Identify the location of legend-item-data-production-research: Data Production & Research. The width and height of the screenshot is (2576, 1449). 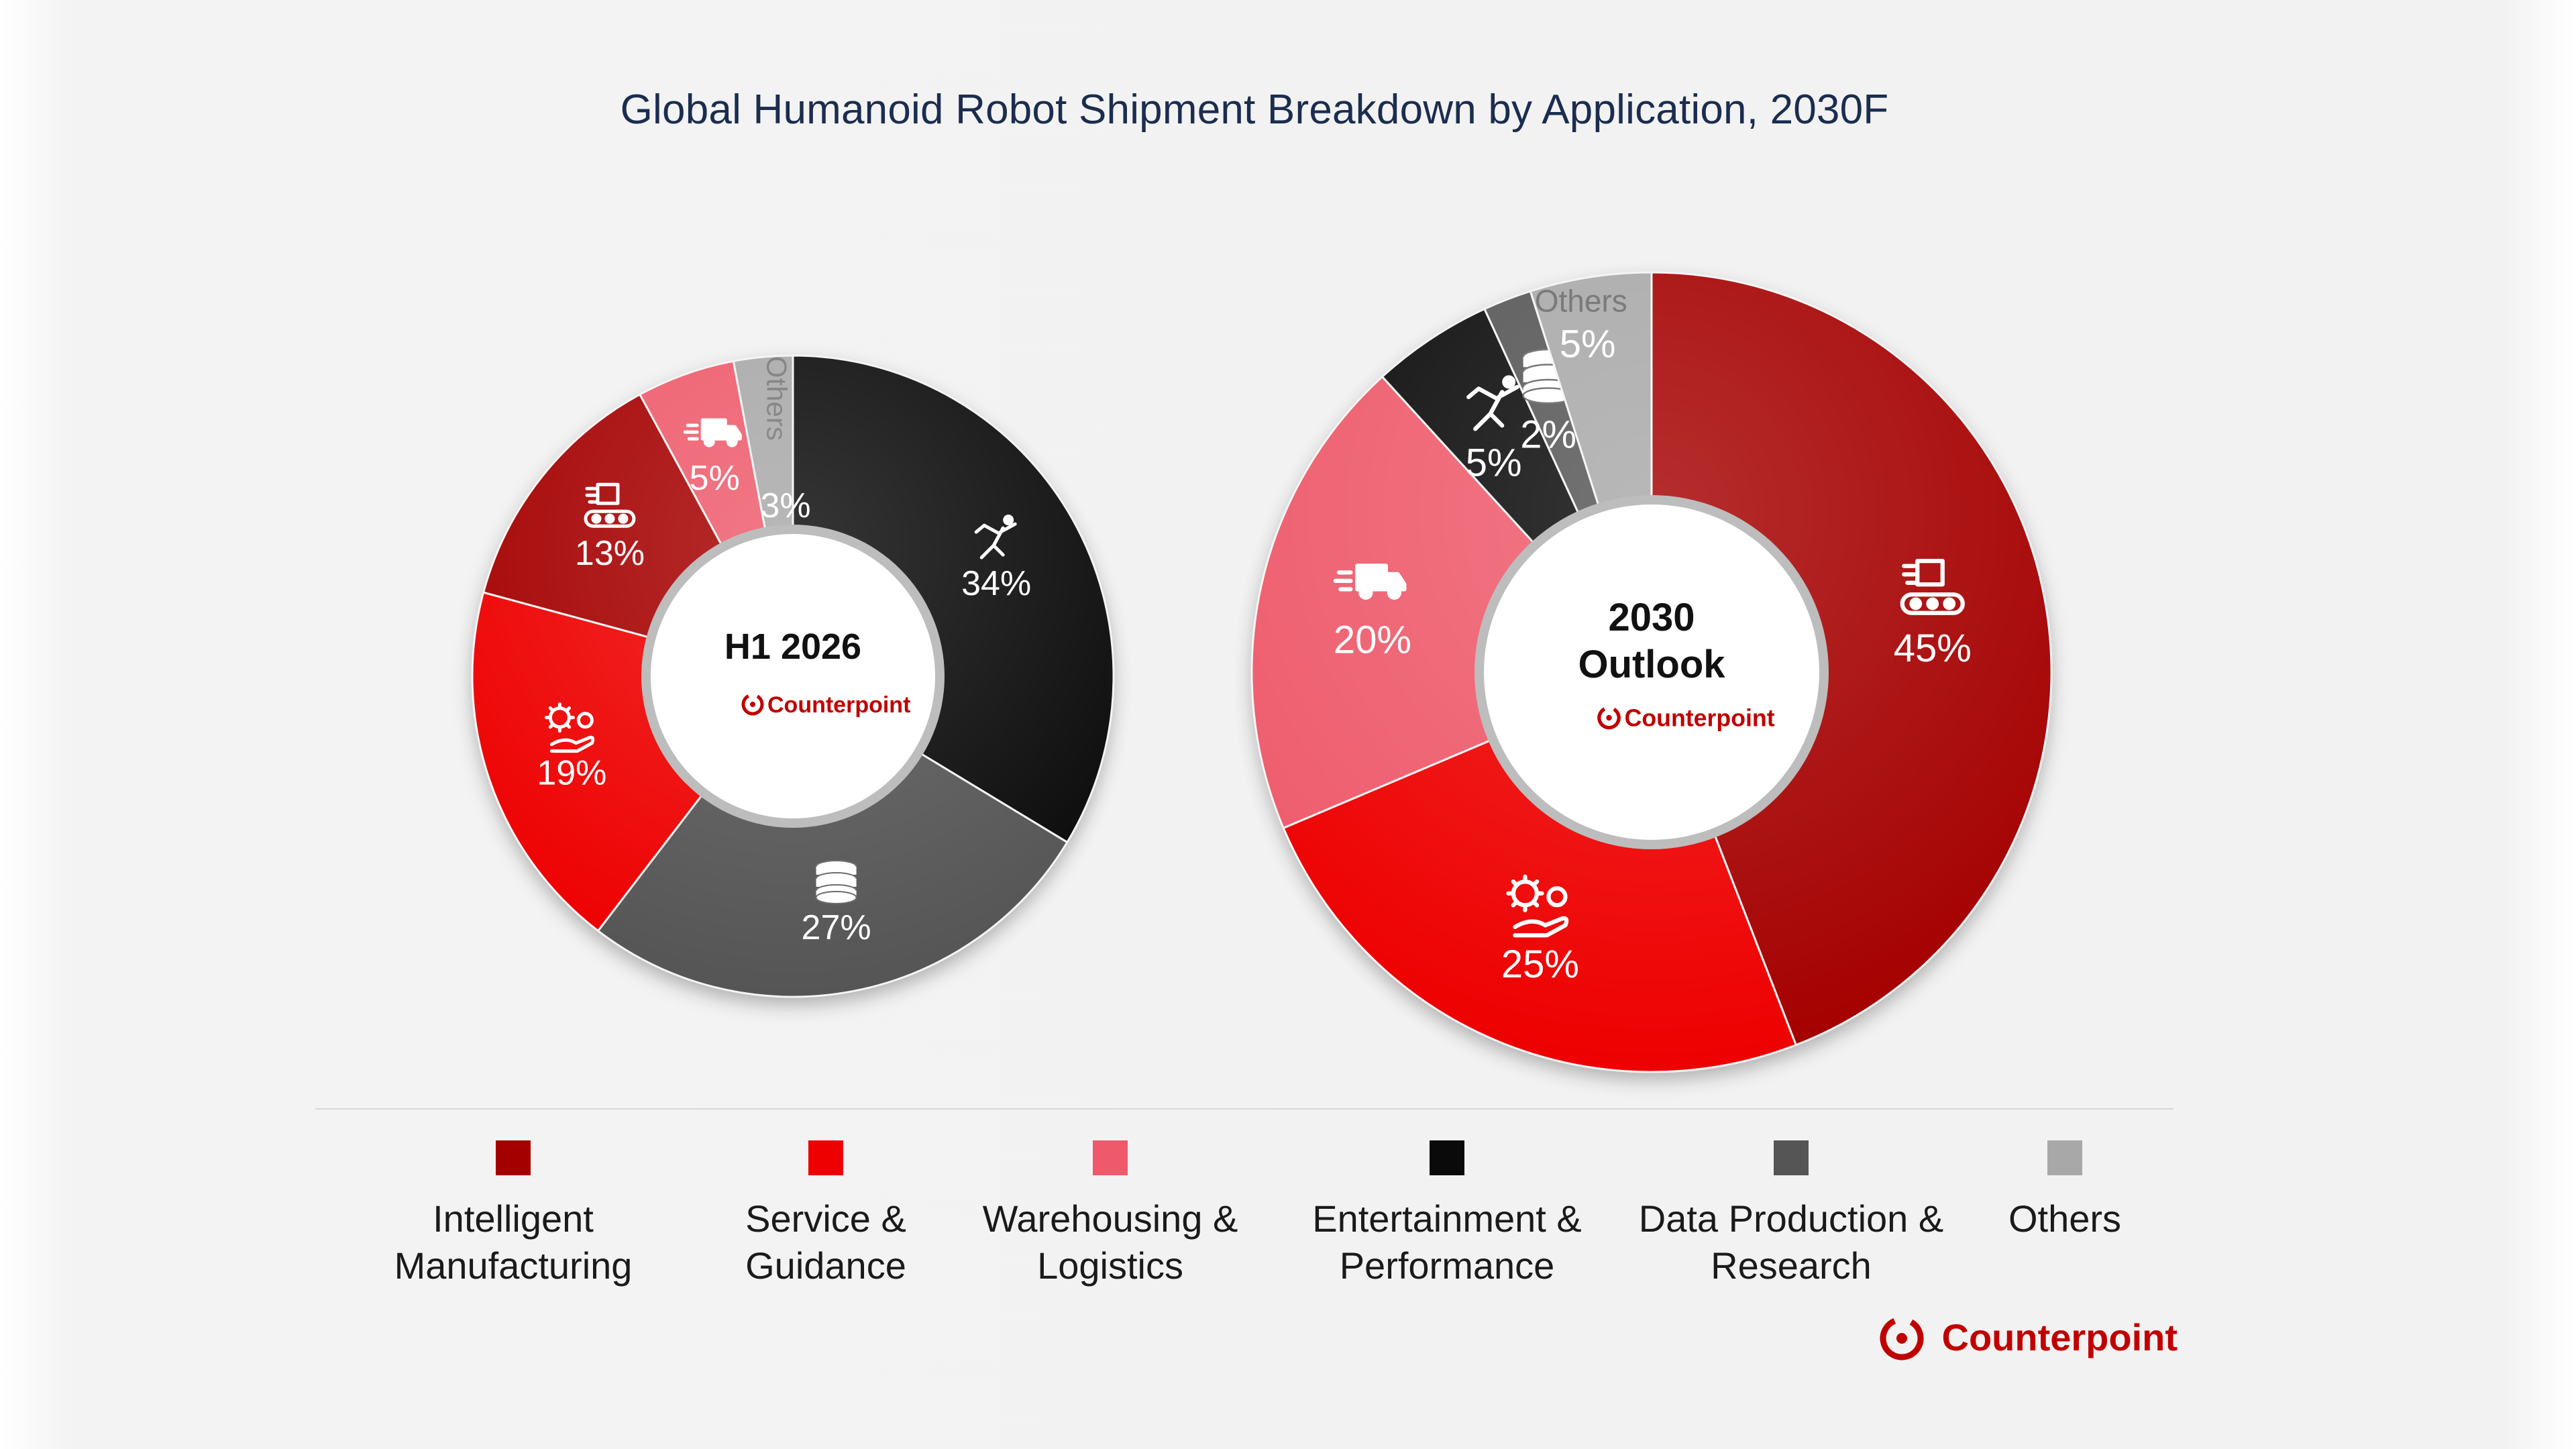
(1791, 1214).